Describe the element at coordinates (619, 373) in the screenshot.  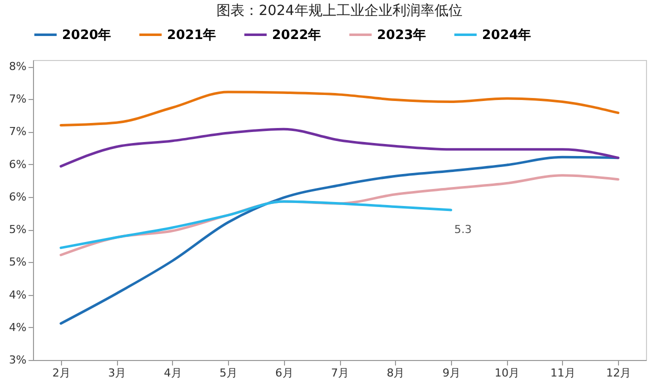
I see `x-tick-label: 12月` at that location.